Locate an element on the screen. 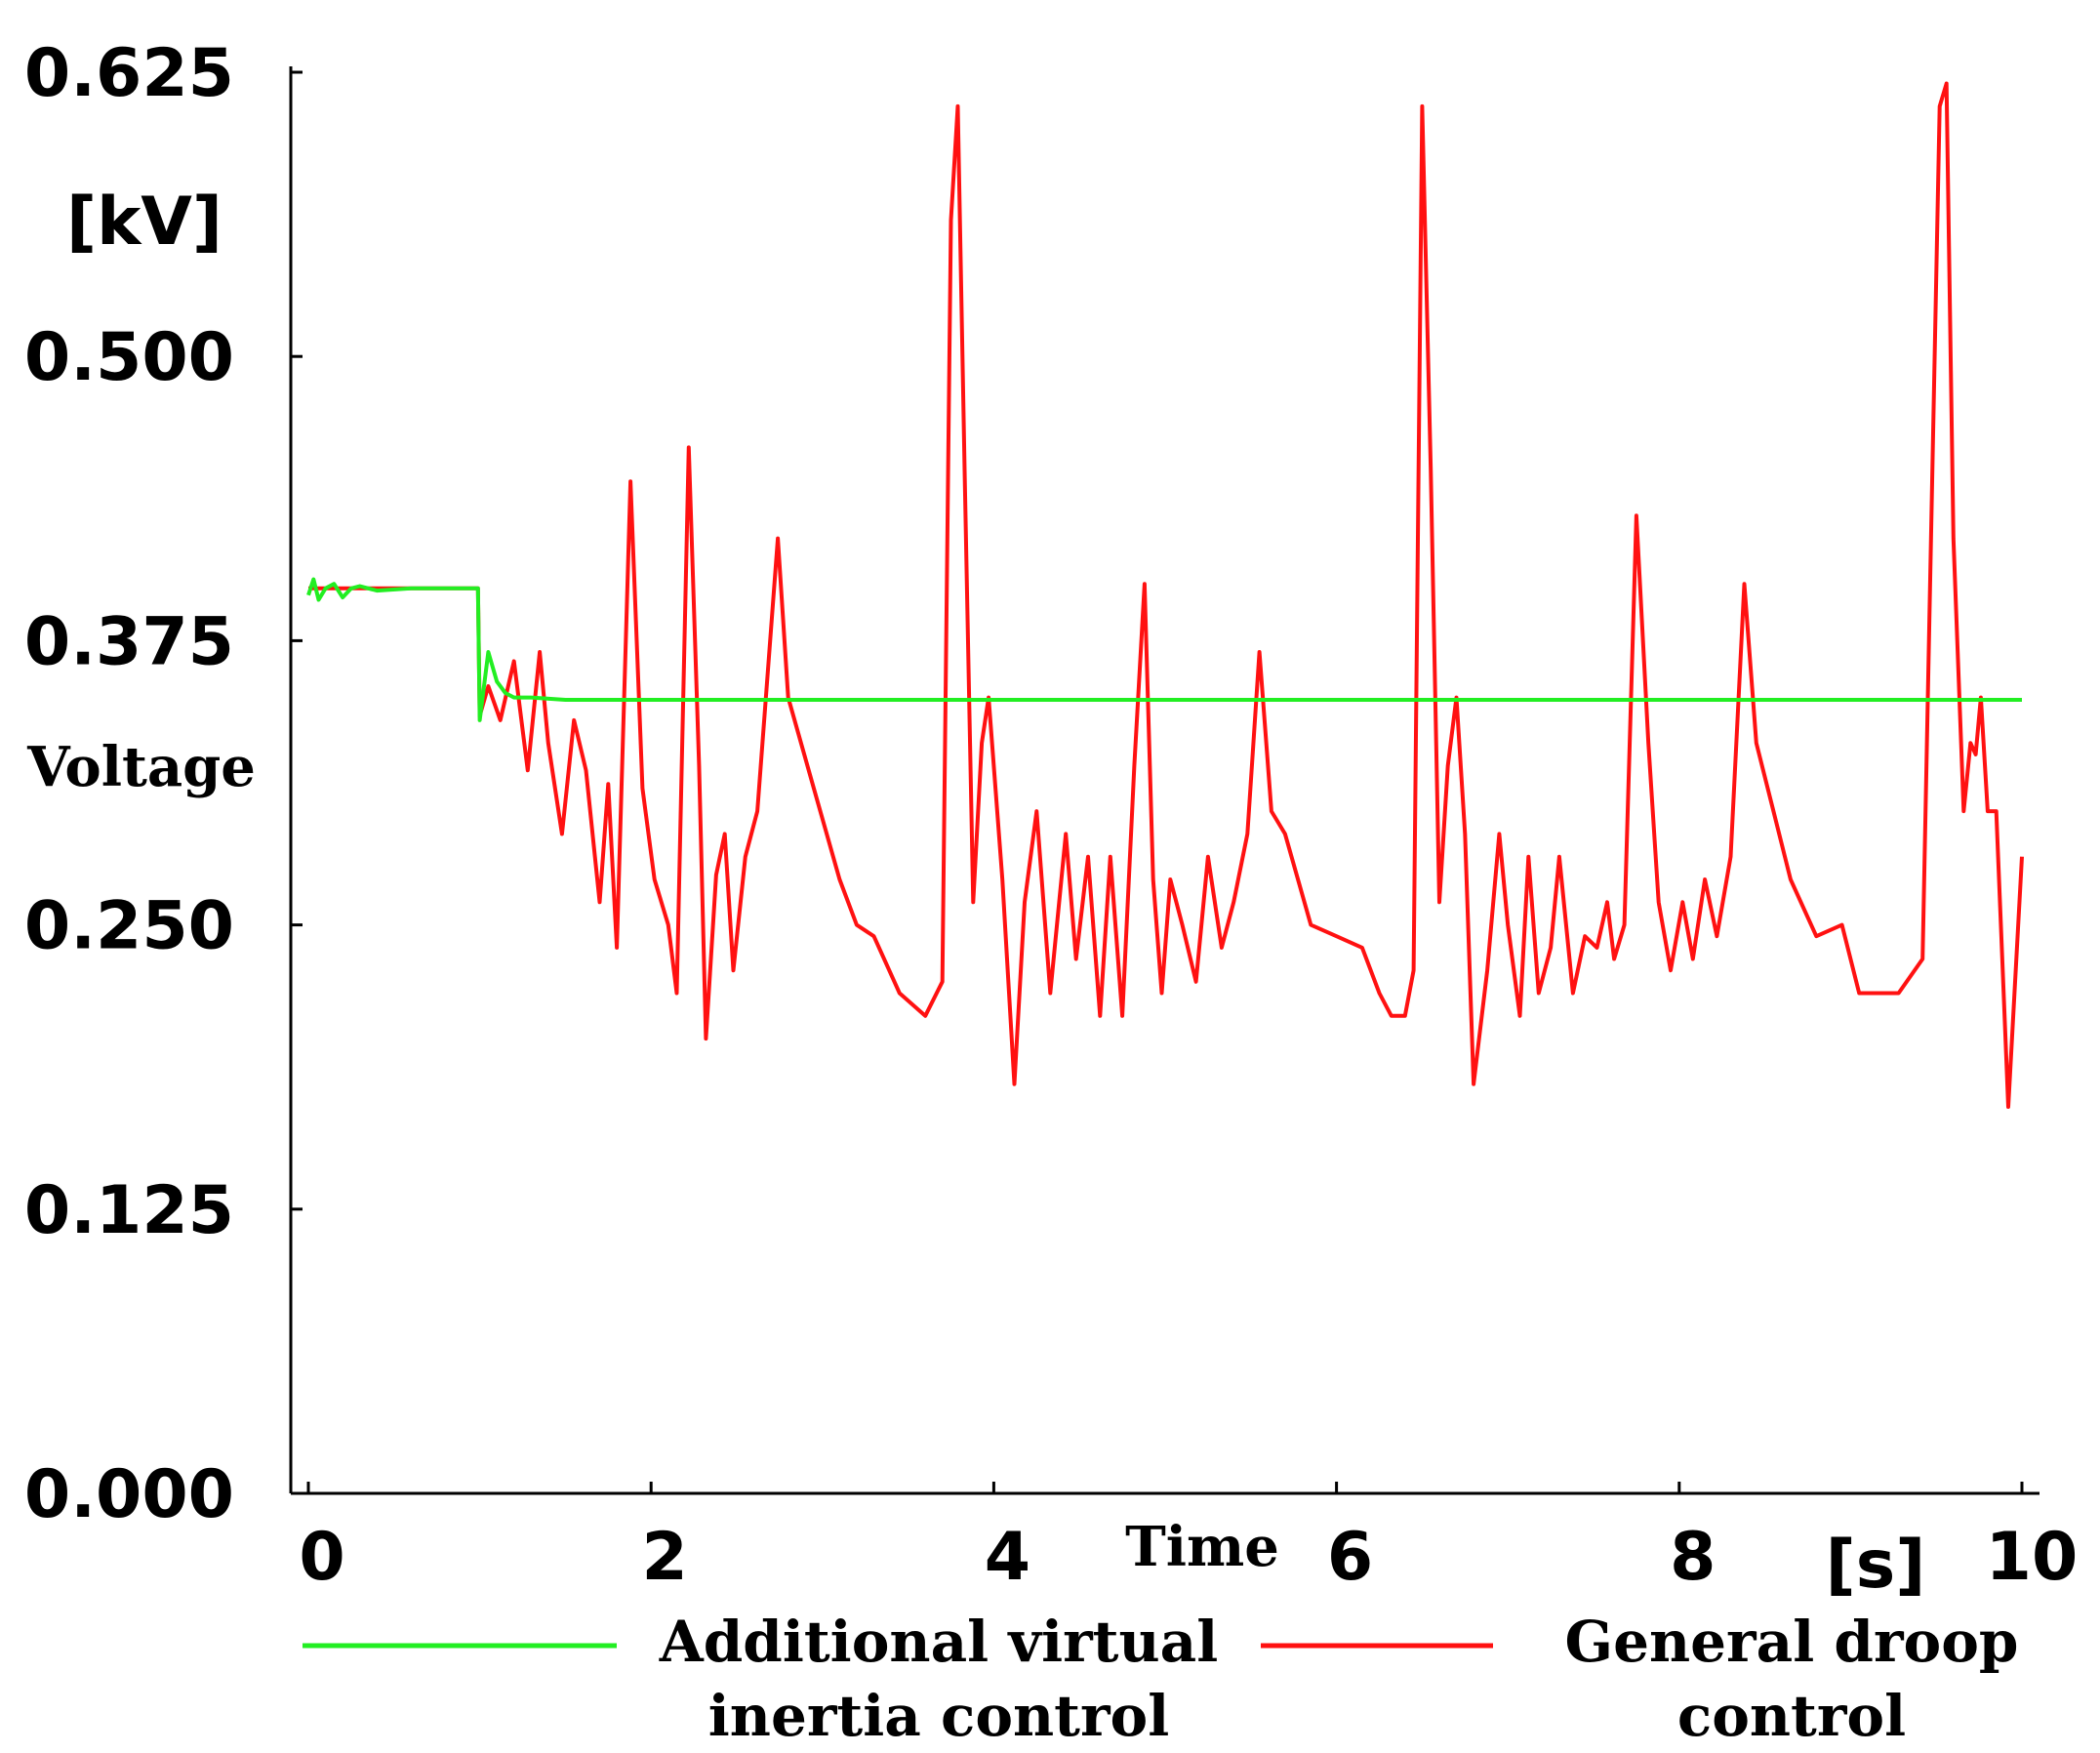  y-tick-label: 0.250 is located at coordinates (129, 926).